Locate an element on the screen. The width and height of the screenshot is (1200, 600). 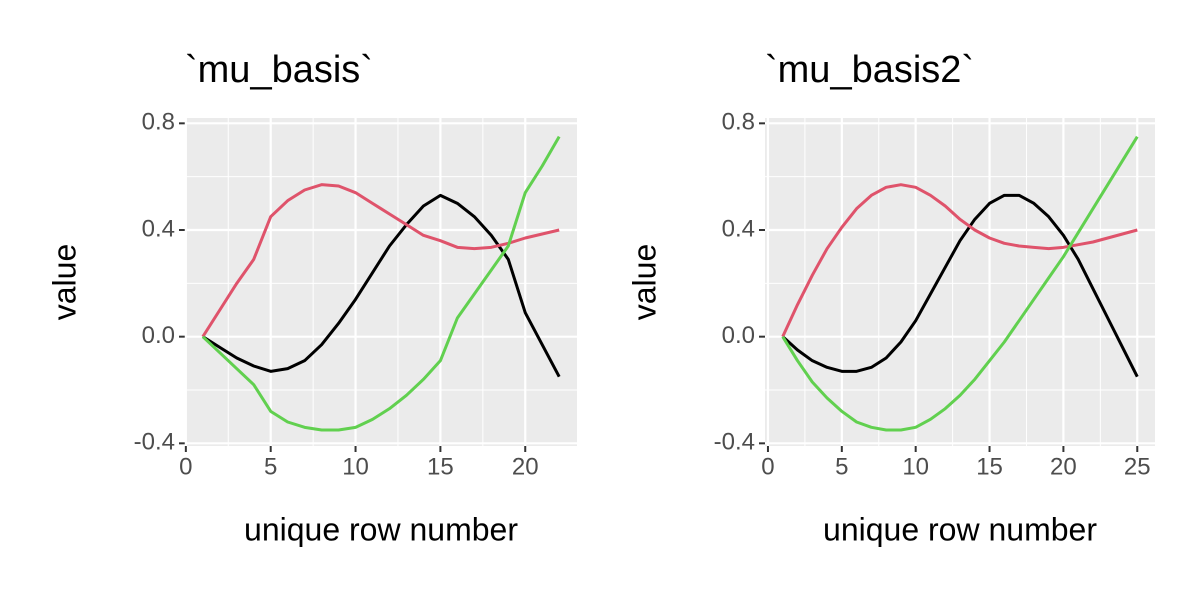
x-tick-label: 25 is located at coordinates (1137, 466).